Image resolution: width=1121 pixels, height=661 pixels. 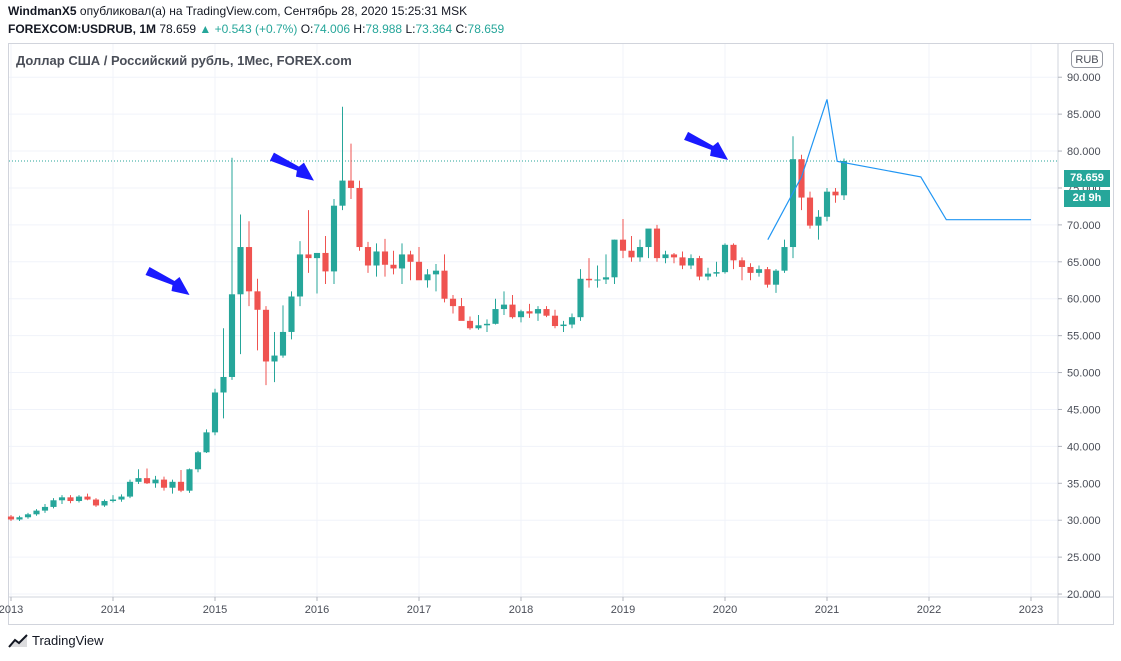 I want to click on y-tick-label: 40.000, so click(x=1084, y=447).